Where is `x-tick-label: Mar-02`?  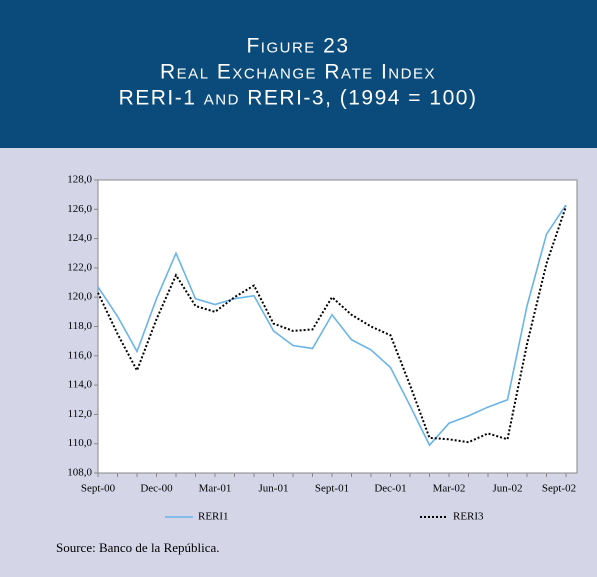 x-tick-label: Mar-02 is located at coordinates (449, 489).